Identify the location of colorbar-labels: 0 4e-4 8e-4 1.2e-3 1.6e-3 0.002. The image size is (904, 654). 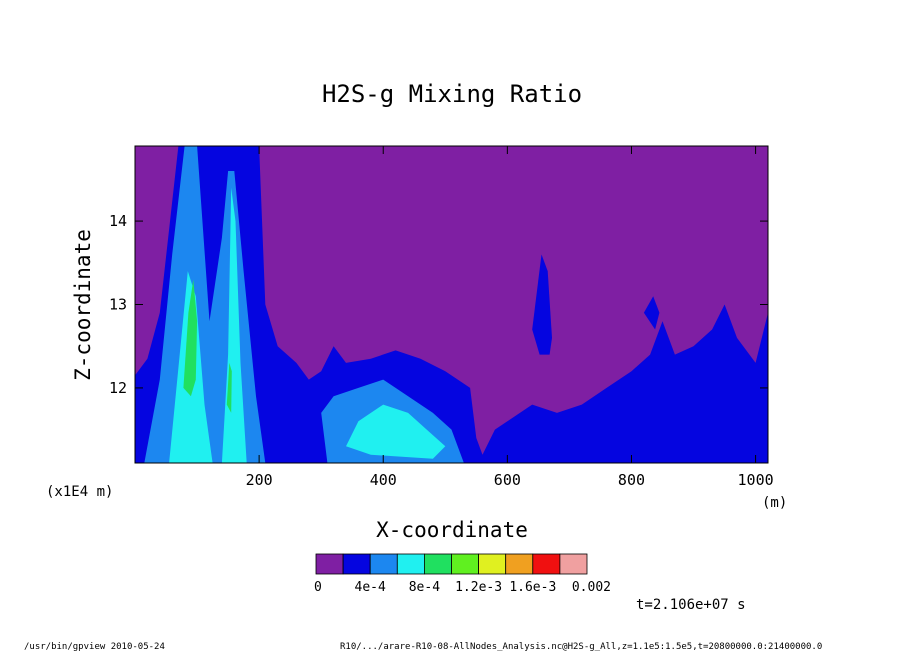
(462, 587).